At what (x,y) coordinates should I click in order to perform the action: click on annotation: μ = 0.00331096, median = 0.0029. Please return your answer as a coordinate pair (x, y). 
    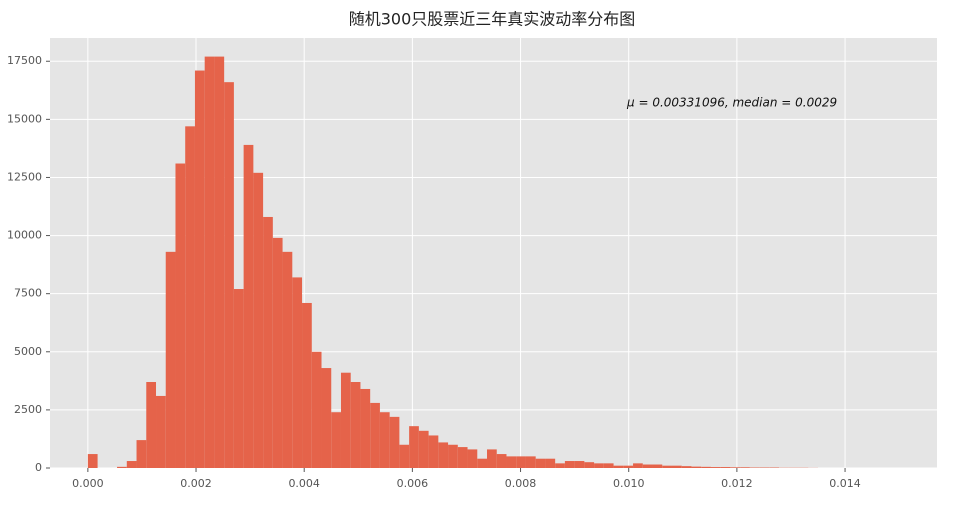
    Looking at the image, I should click on (731, 103).